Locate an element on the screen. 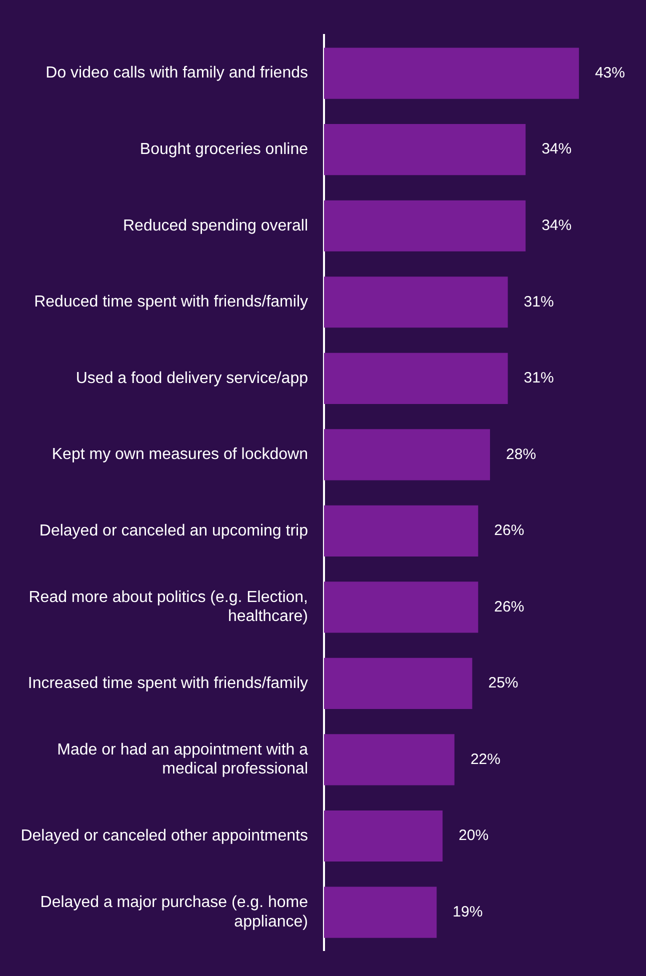 Image resolution: width=646 pixels, height=976 pixels. y-tick-label: Do video calls with family and friends is located at coordinates (177, 73).